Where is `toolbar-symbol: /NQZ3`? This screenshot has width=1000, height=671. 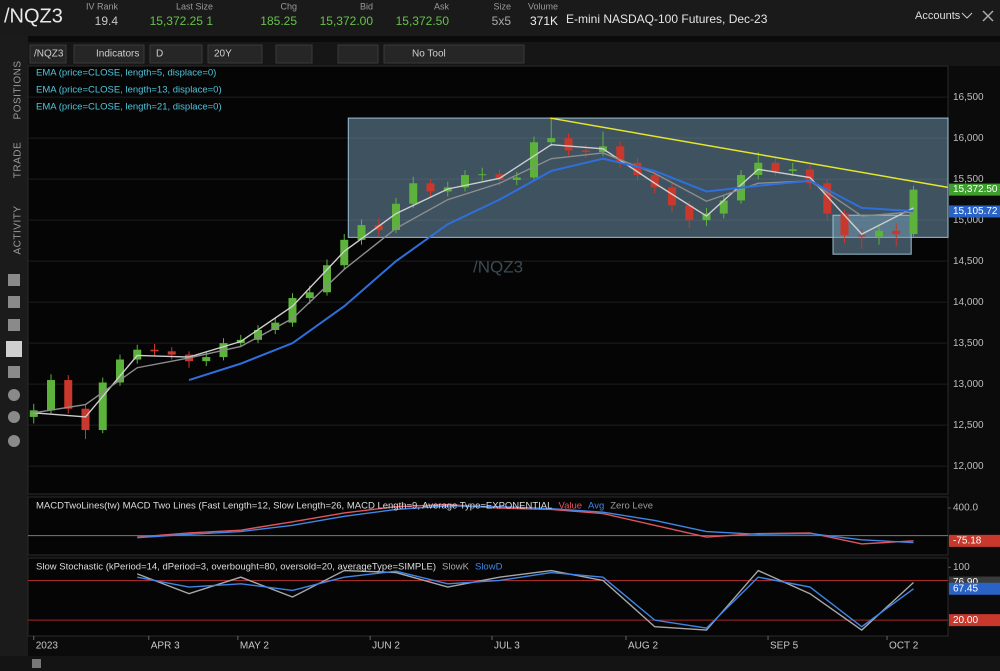 toolbar-symbol: /NQZ3 is located at coordinates (49, 54).